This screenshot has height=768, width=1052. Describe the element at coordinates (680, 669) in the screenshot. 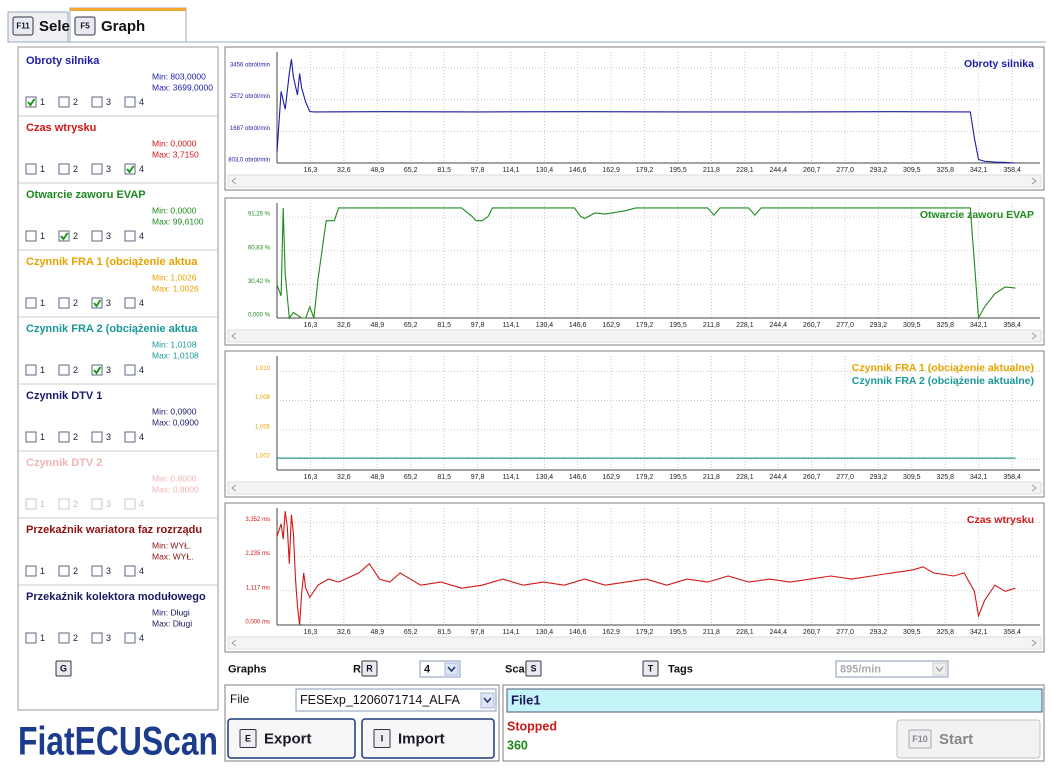

I see `control-label: Tags` at that location.